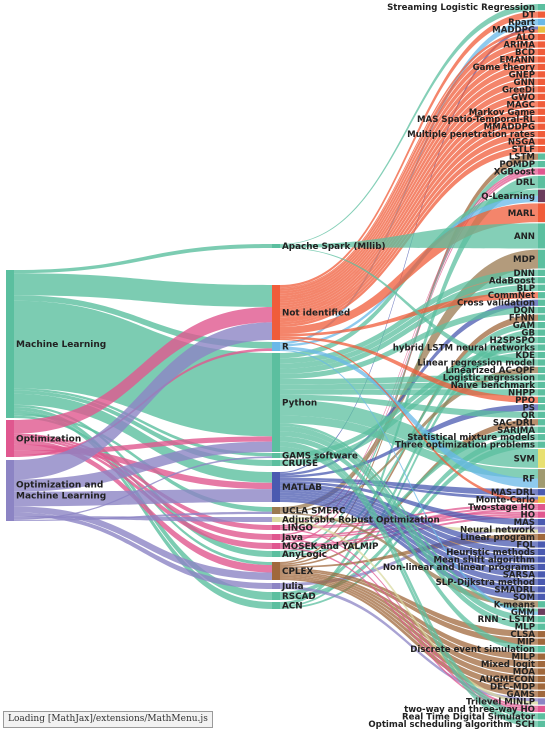 This screenshot has height=731, width=550. I want to click on link-ni-to-multiple-penetration-rates, so click(409, 227).